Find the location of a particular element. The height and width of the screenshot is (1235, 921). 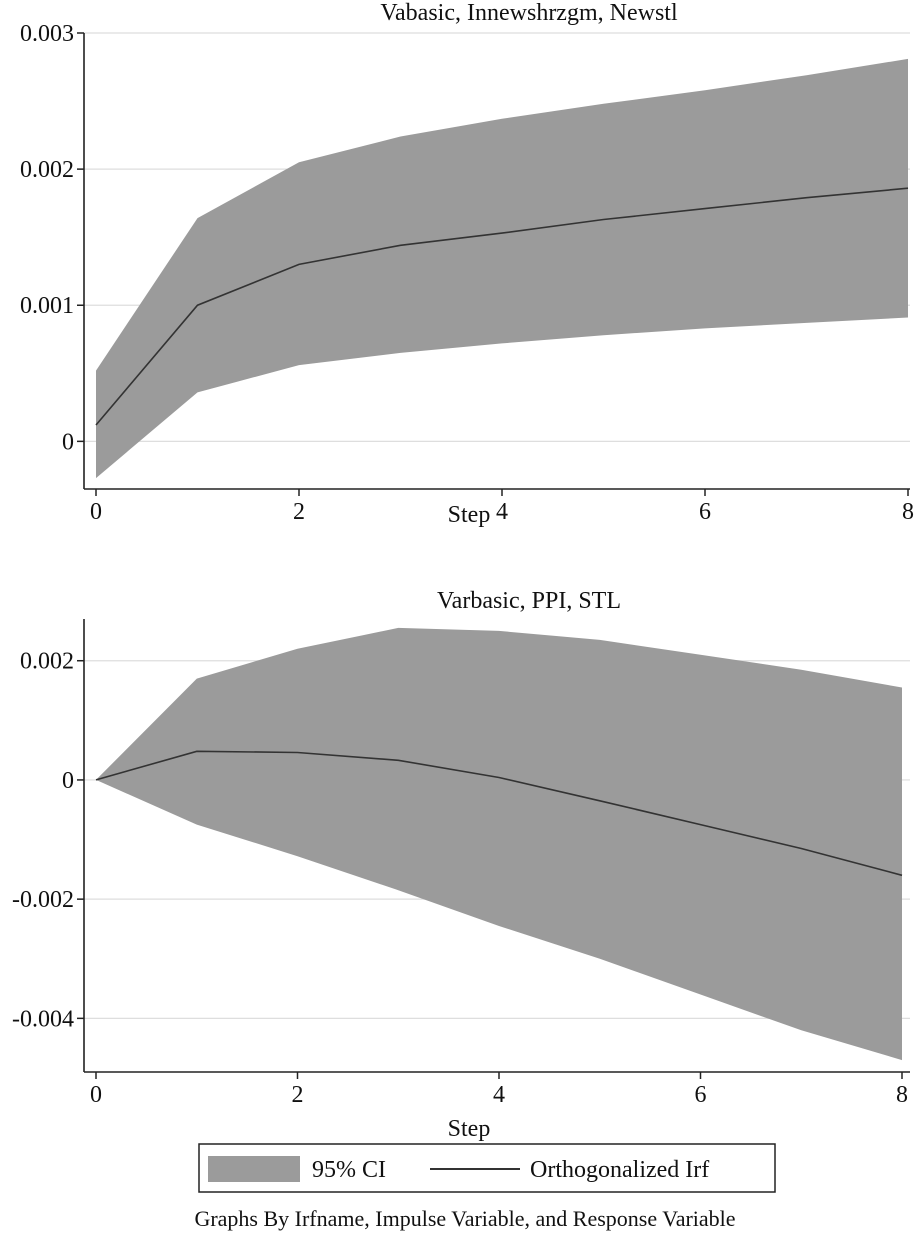

legend-swatch-ci is located at coordinates (254, 1169).